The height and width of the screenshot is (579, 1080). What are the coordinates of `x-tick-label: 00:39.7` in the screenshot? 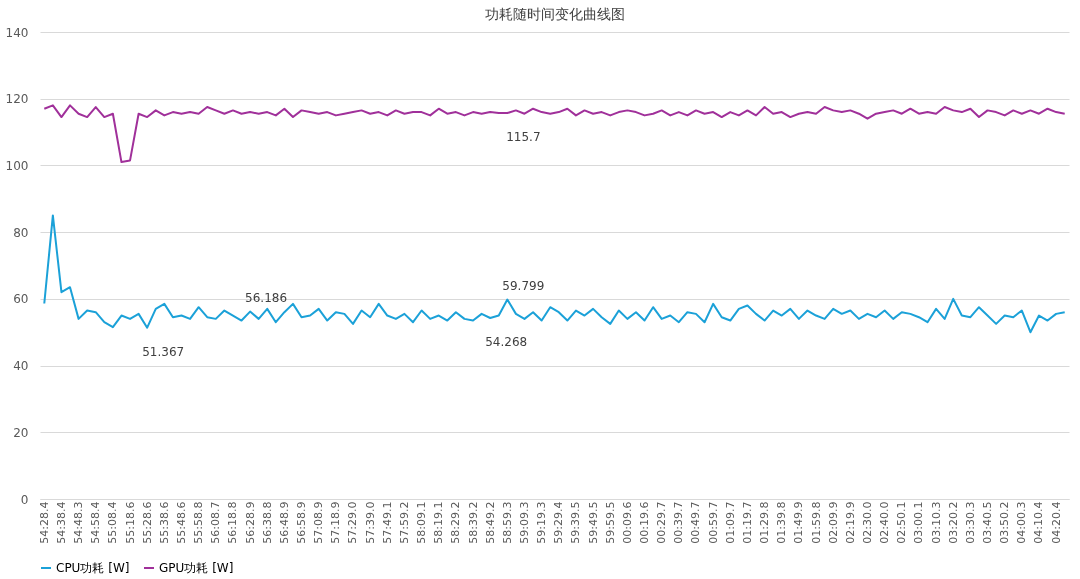 It's located at (679, 522).